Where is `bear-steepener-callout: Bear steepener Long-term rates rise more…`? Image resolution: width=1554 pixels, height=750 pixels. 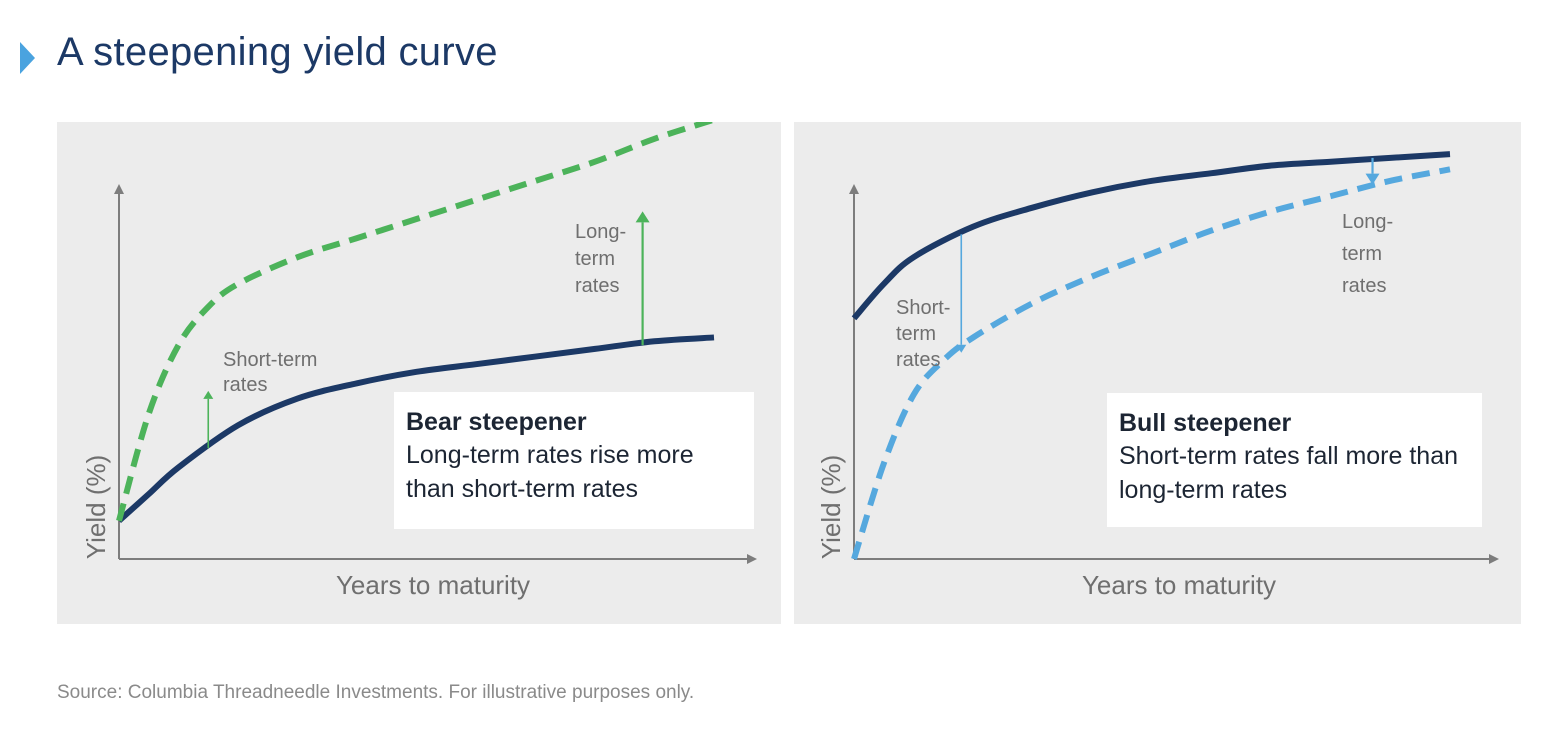
bear-steepener-callout: Bear steepener Long-term rates rise more… is located at coordinates (574, 460).